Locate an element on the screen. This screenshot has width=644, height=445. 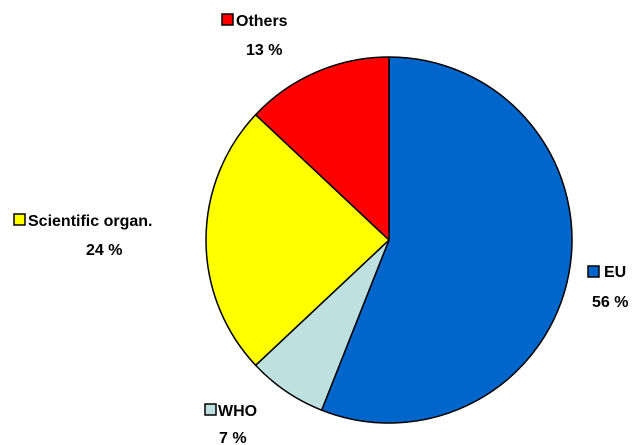
slice-label-who: WHO is located at coordinates (237, 411).